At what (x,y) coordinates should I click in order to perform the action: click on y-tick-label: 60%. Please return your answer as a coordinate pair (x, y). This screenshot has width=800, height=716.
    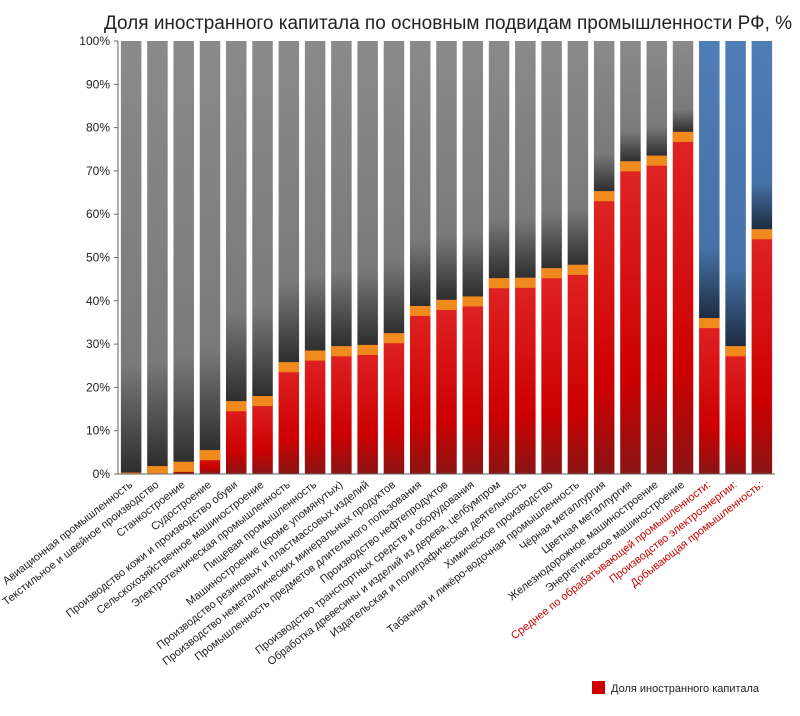
    Looking at the image, I should click on (98, 214).